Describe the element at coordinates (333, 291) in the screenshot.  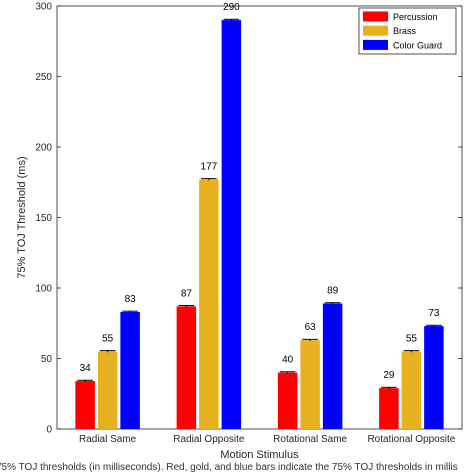
I see `bar-value-label: 89` at that location.